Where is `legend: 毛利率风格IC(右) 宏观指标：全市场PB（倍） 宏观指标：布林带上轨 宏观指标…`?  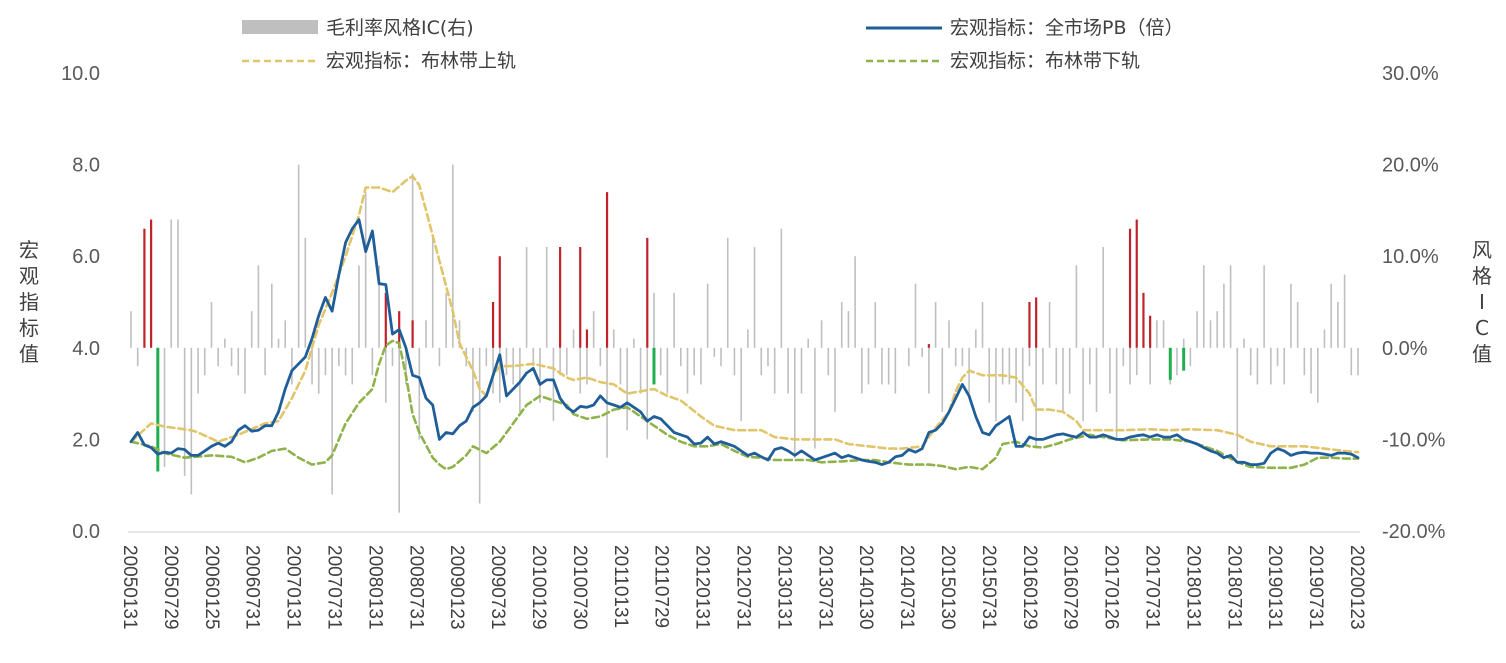
legend: 毛利率风格IC(右) 宏观指标：全市场PB（倍） 宏观指标：布林带上轨 宏观指标… is located at coordinates (713, 44).